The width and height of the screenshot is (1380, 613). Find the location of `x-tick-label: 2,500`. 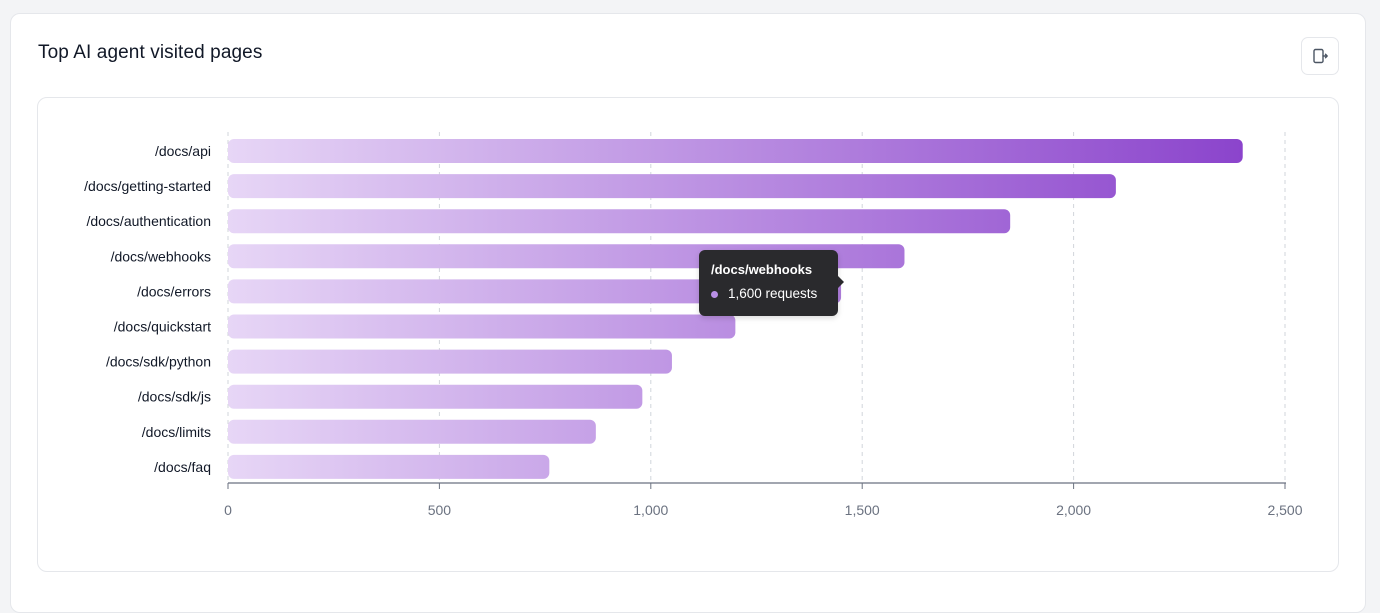

x-tick-label: 2,500 is located at coordinates (1284, 510).